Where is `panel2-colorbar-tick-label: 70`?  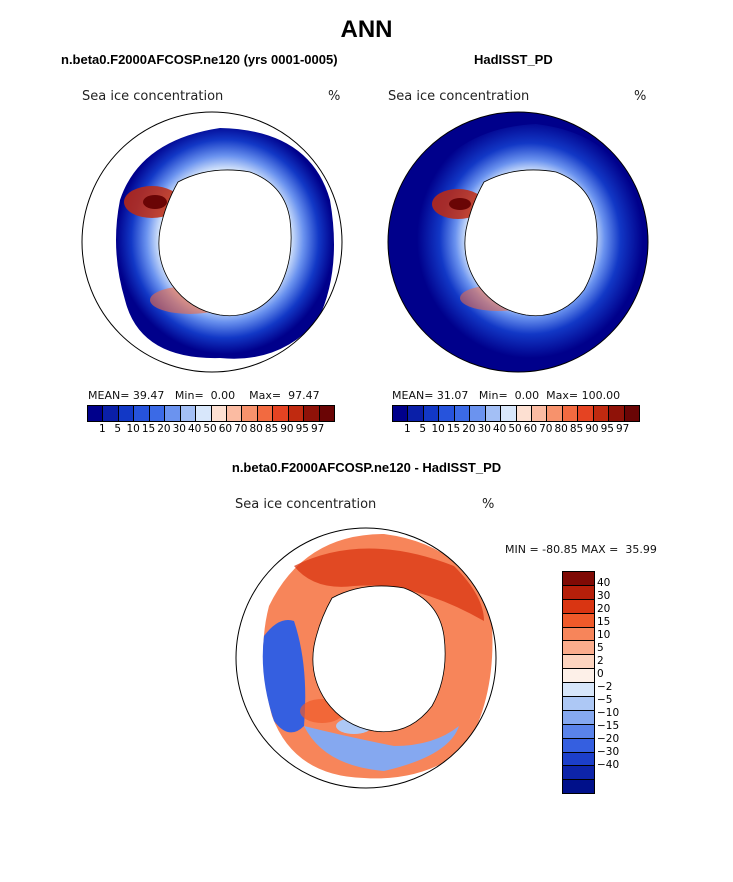
panel2-colorbar-tick-label: 70 is located at coordinates (546, 429).